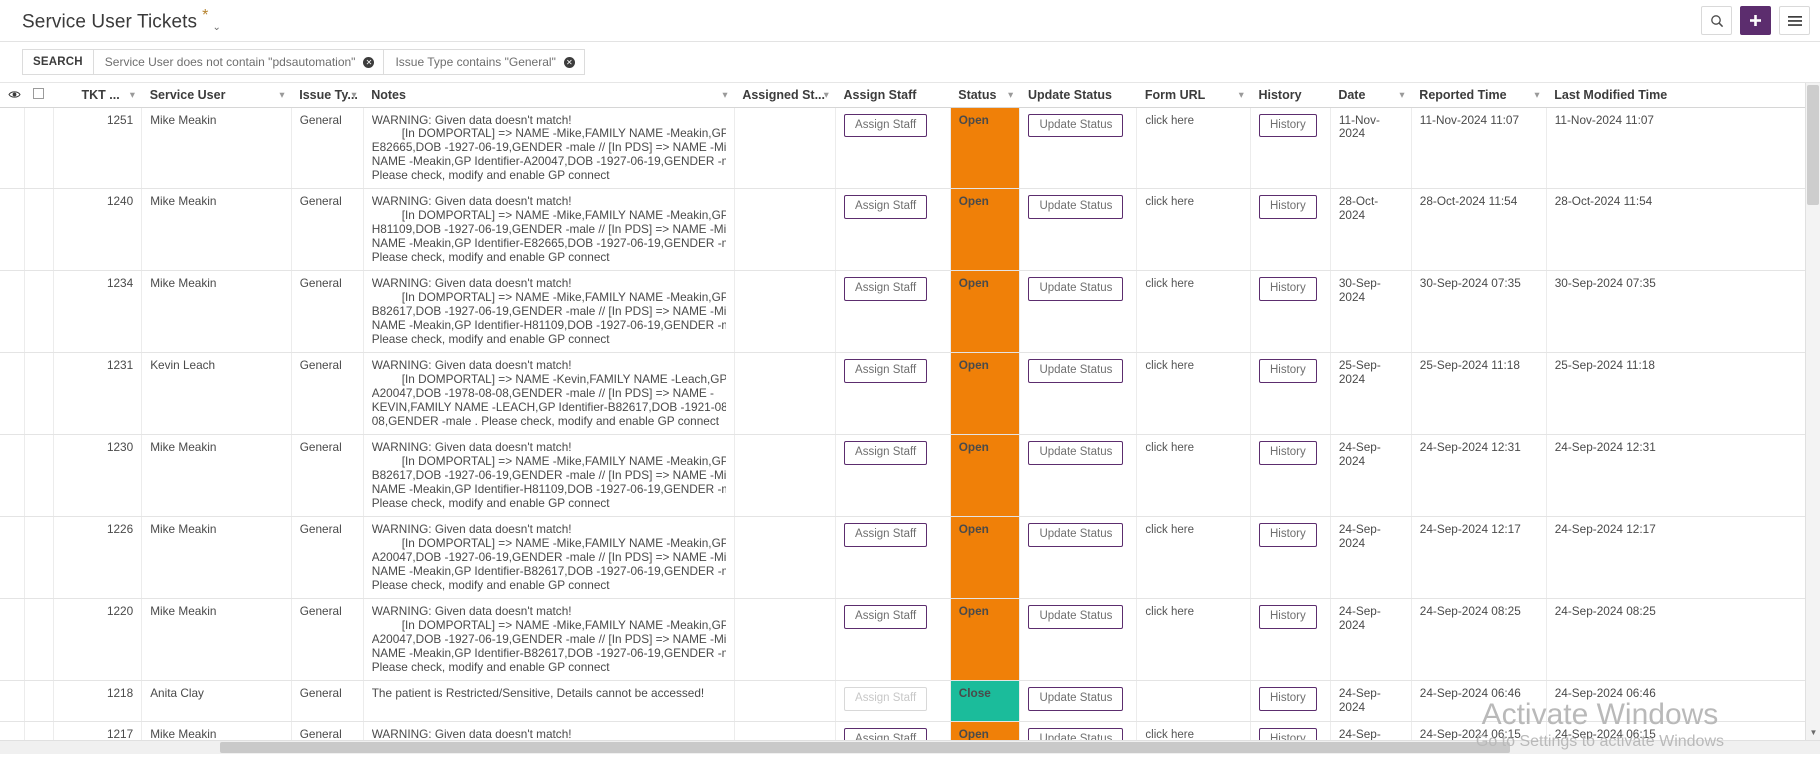  I want to click on horizontal-scrollbar, so click(910, 747).